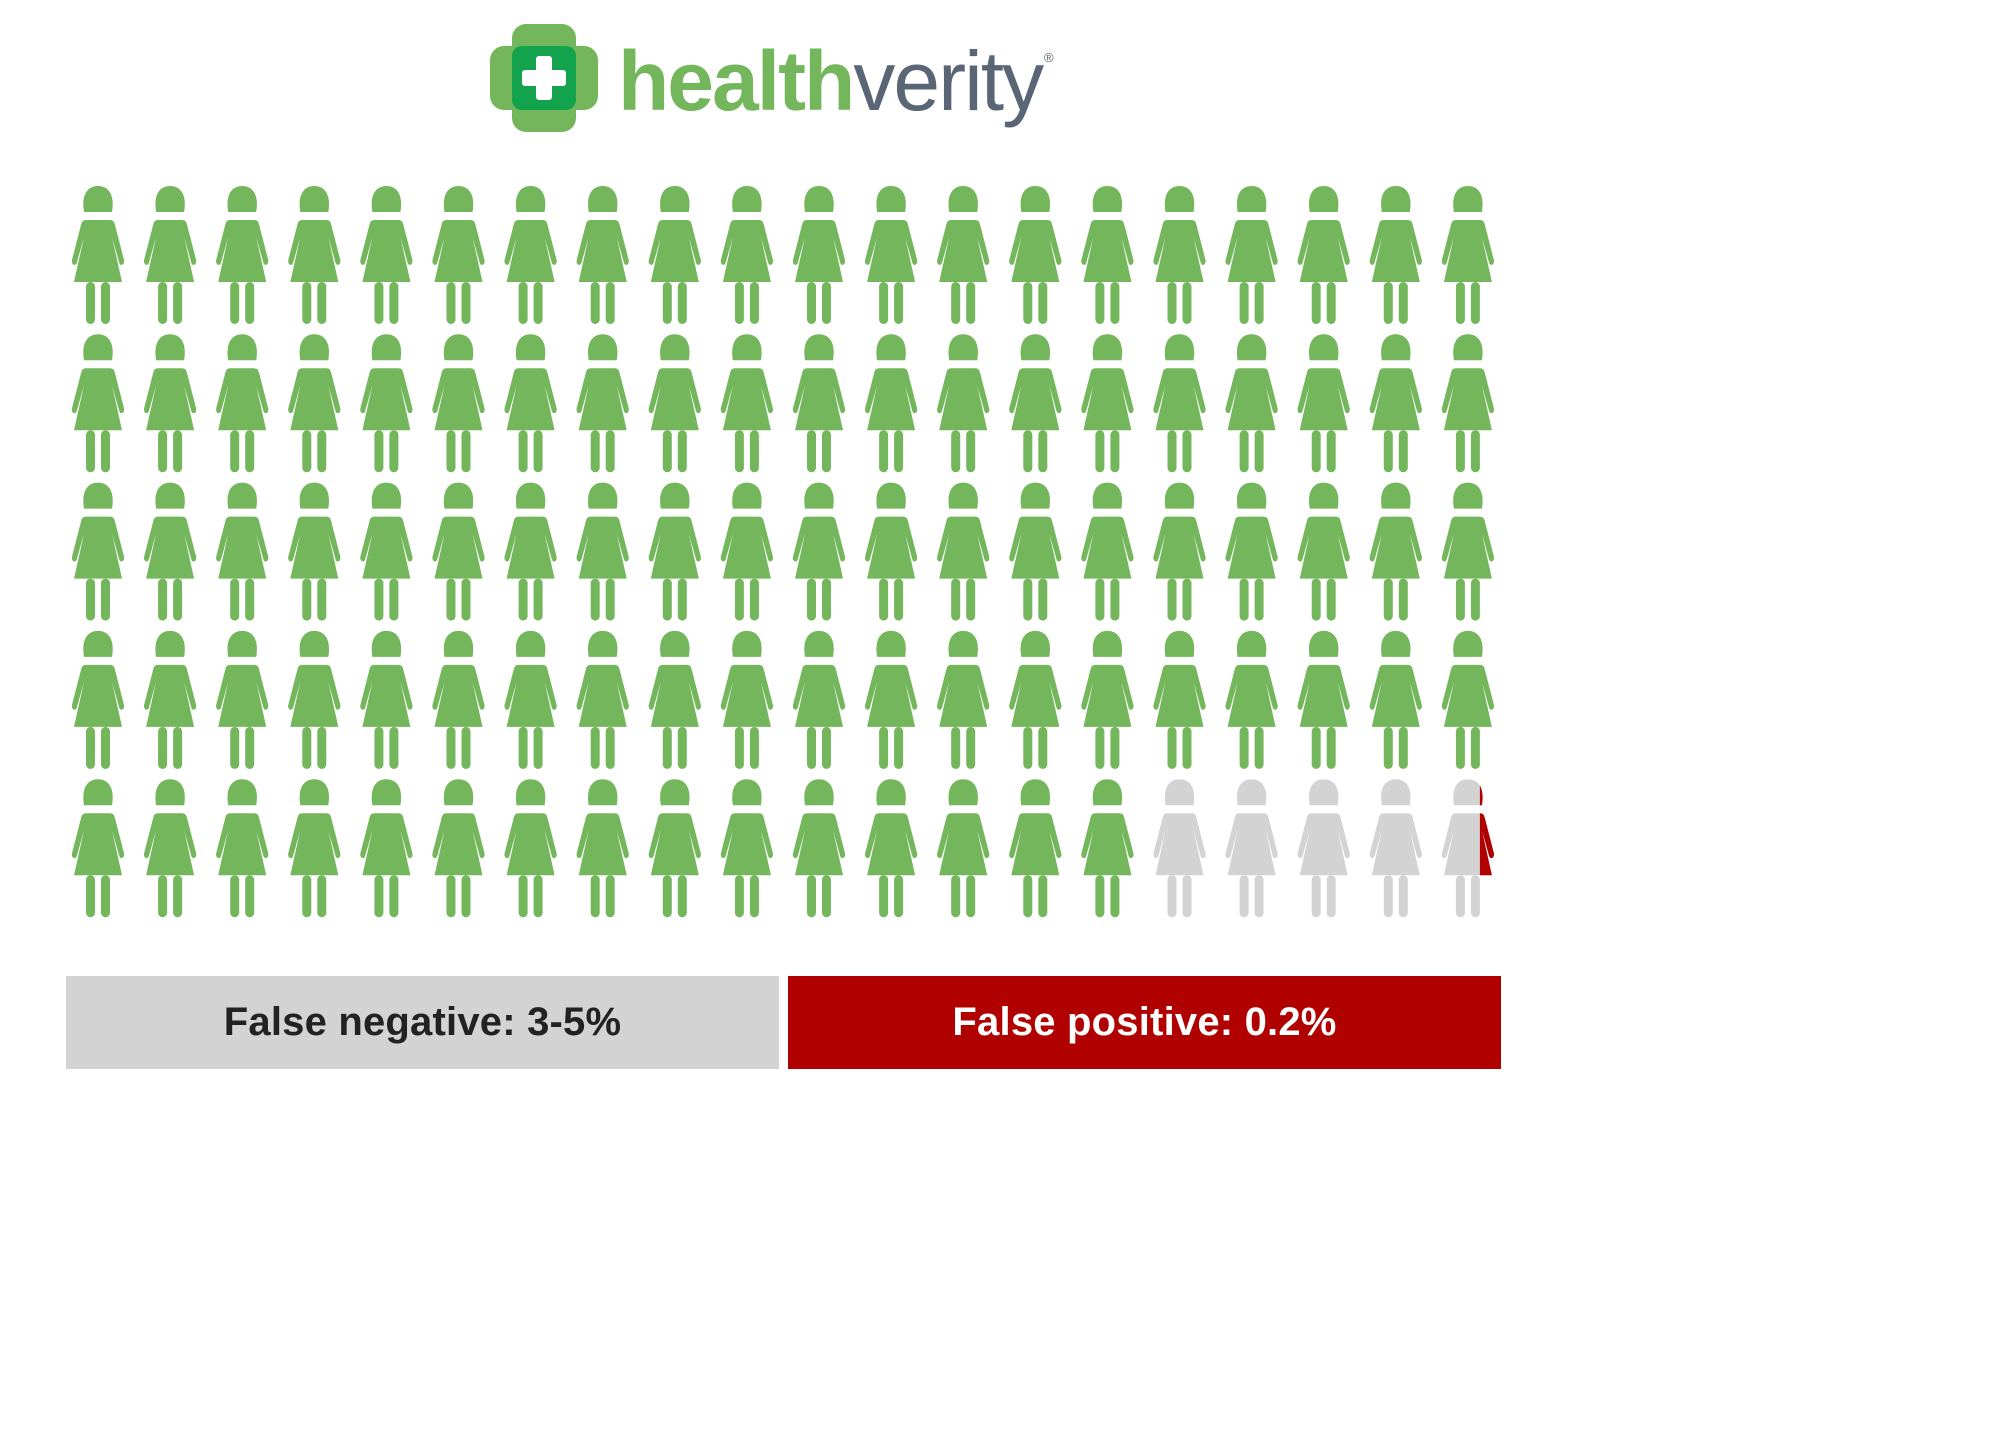 This screenshot has height=1448, width=1999. I want to click on false-negative-legend: False negative: 3-5%, so click(422, 1022).